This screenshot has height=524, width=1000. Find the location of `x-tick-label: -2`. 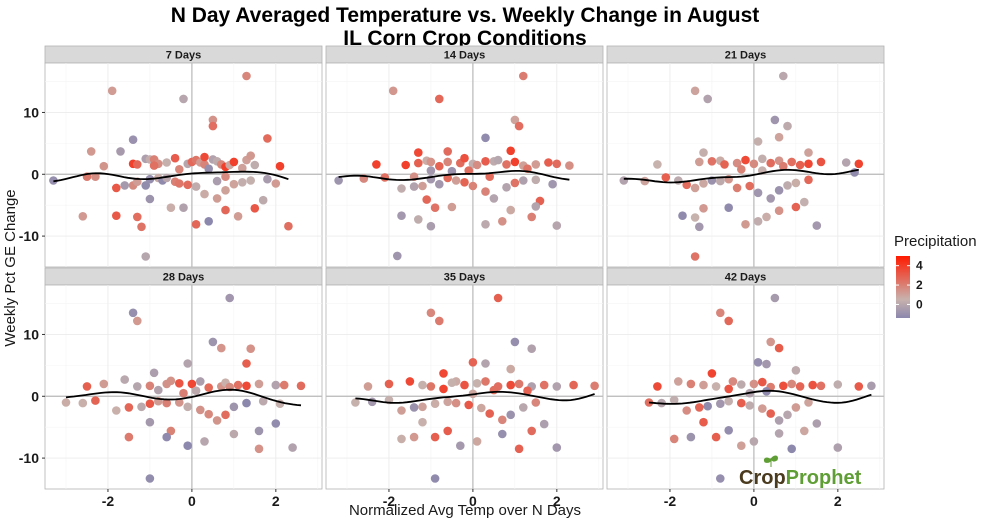

x-tick-label: -2 is located at coordinates (389, 501).